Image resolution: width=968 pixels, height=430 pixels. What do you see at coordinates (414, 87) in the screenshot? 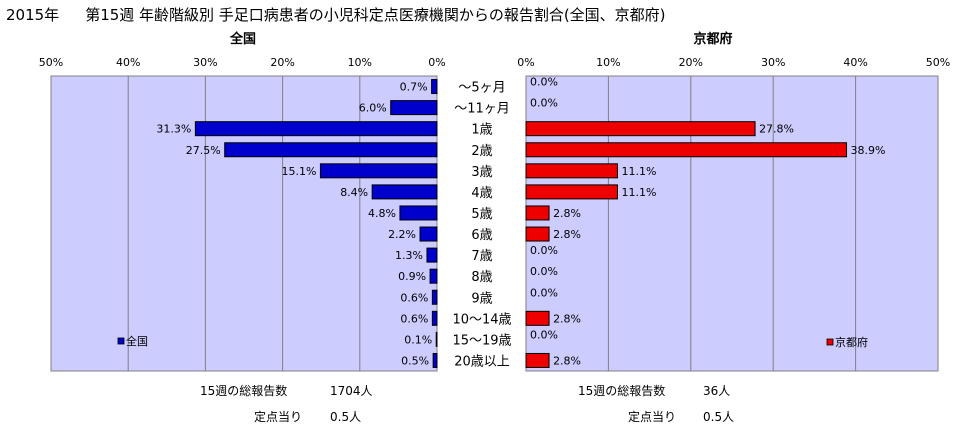
I see `national-data-label: 0.7%` at bounding box center [414, 87].